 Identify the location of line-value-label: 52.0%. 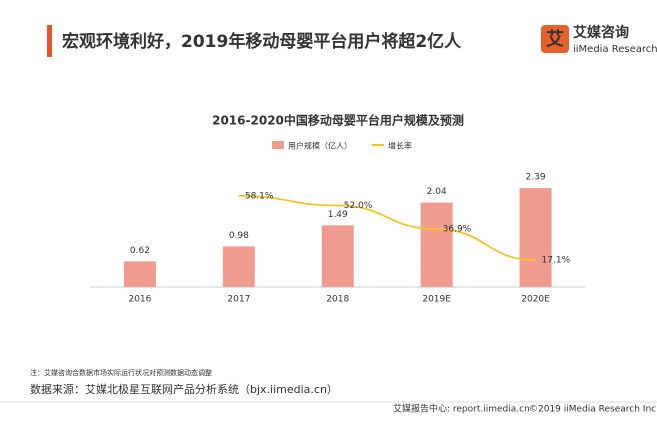
(358, 206).